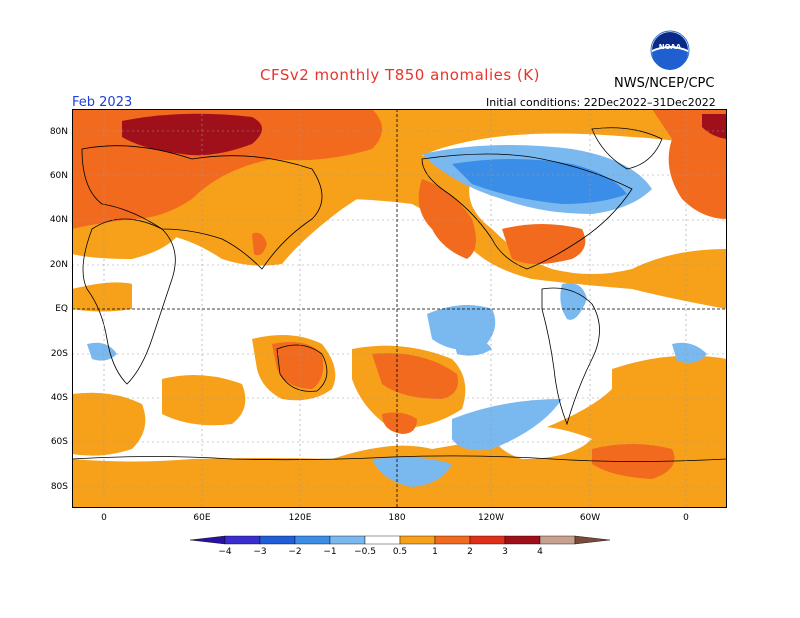 Image resolution: width=800 pixels, height=618 pixels. I want to click on noaa-logo-icon: NOAA, so click(670, 50).